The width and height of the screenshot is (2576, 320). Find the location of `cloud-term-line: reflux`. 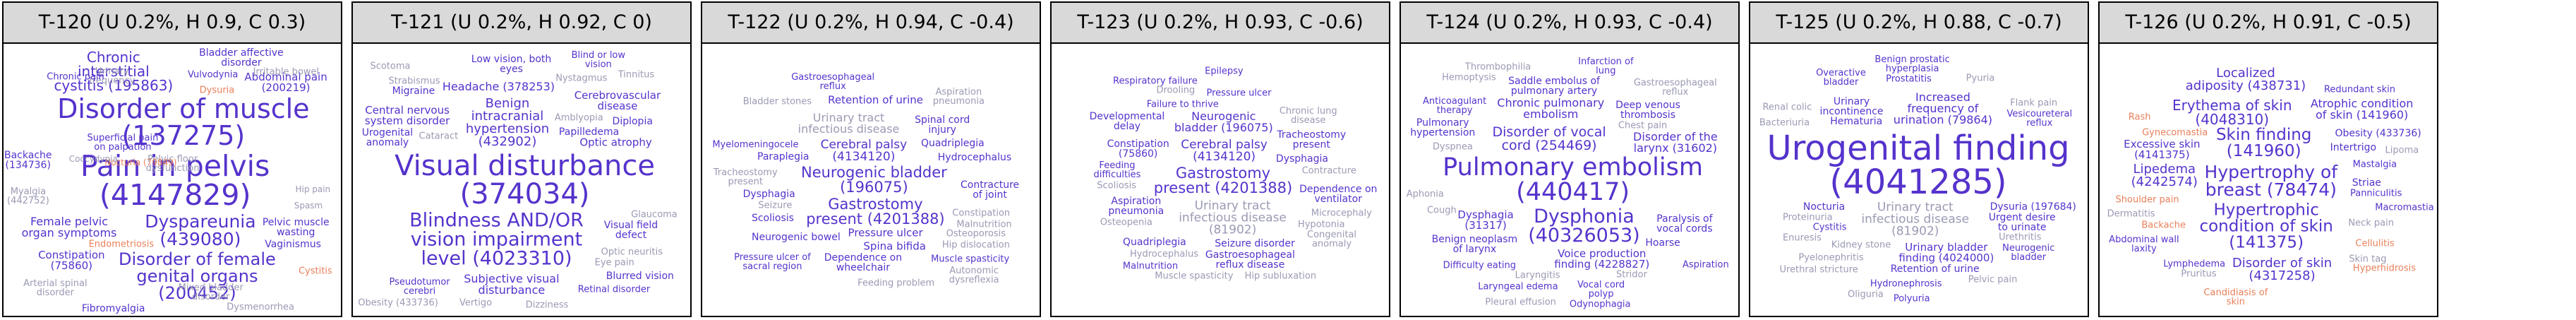

cloud-term-line: reflux is located at coordinates (2039, 123).